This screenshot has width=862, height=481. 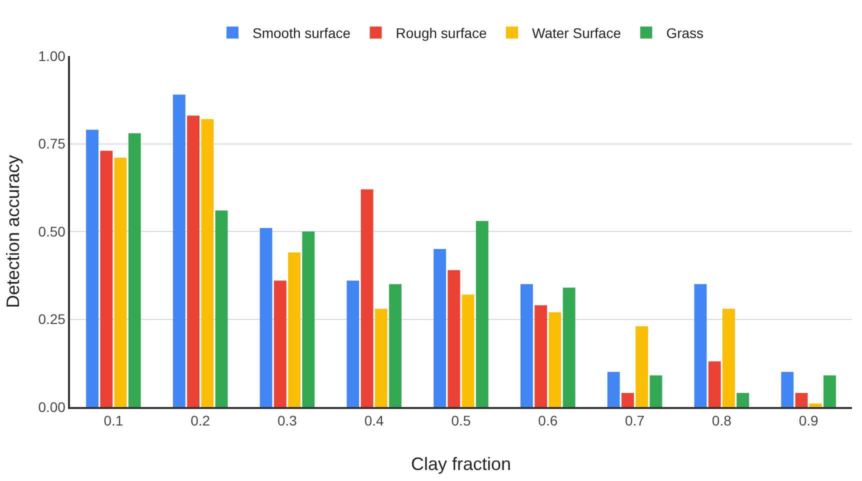 I want to click on y-tick-label: 1.00, so click(x=52, y=56).